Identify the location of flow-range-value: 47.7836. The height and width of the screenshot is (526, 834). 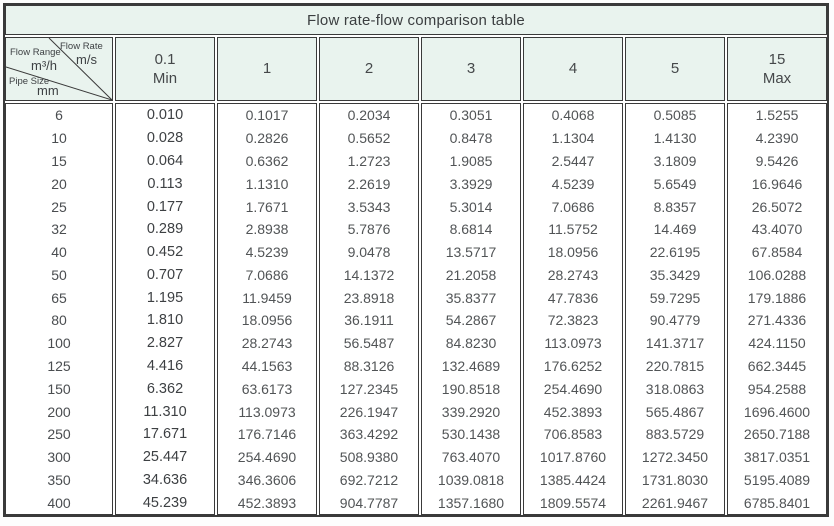
(573, 297).